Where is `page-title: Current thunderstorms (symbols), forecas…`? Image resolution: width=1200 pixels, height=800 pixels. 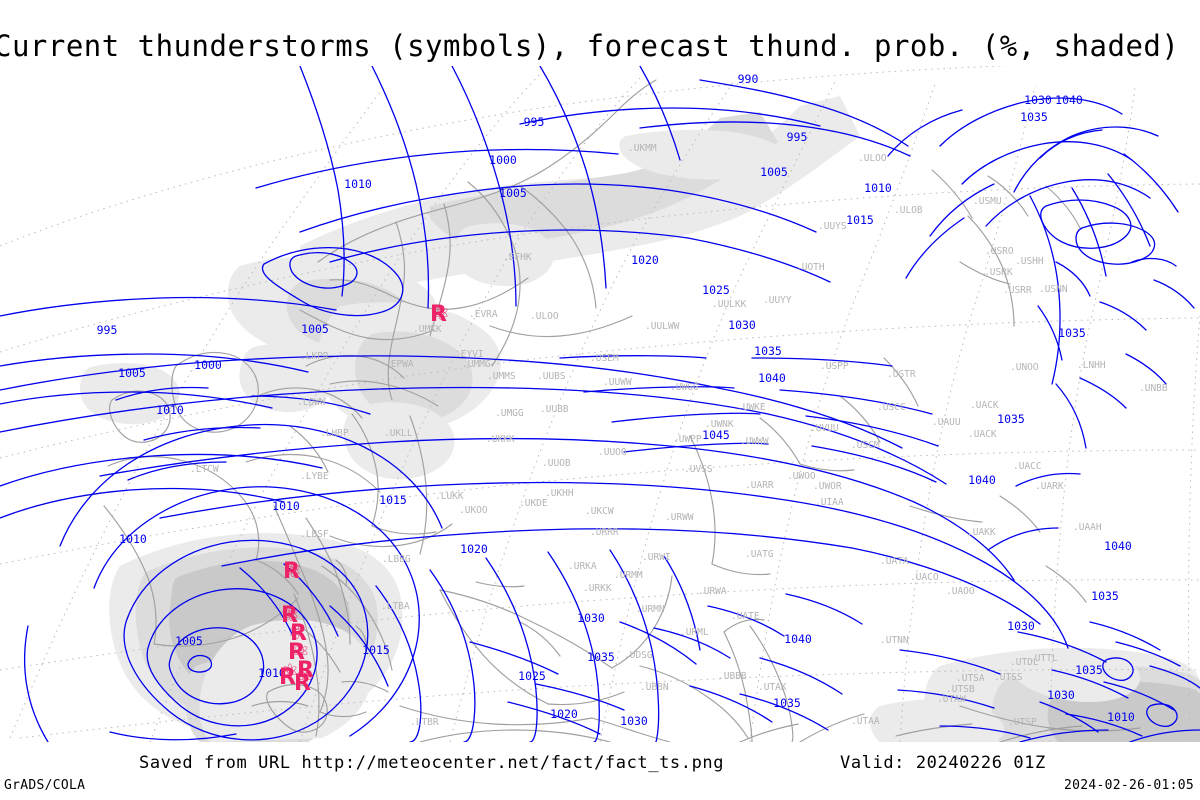
page-title: Current thunderstorms (symbols), forecas… is located at coordinates (590, 46).